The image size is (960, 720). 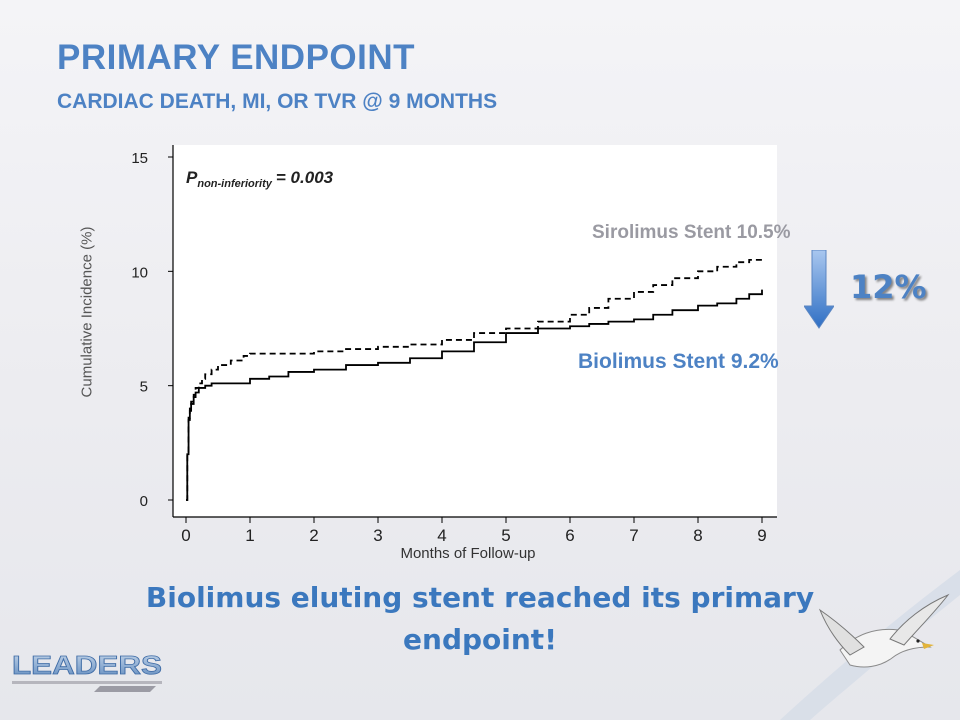 I want to click on leaders-logo: LEADERS, so click(x=87, y=671).